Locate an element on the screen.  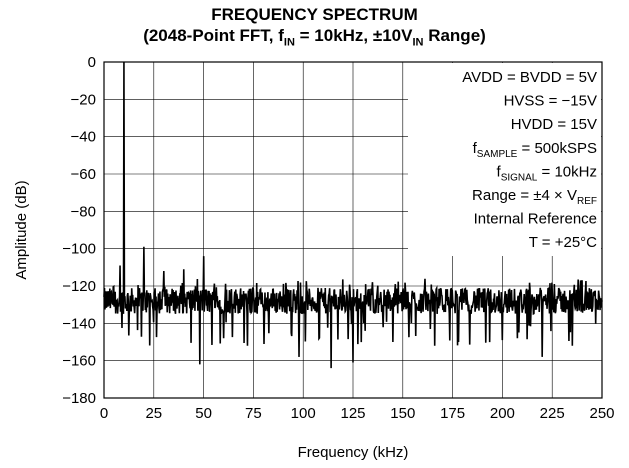
chart-title: FREQUENCY SPECTRUM is located at coordinates (314, 14).